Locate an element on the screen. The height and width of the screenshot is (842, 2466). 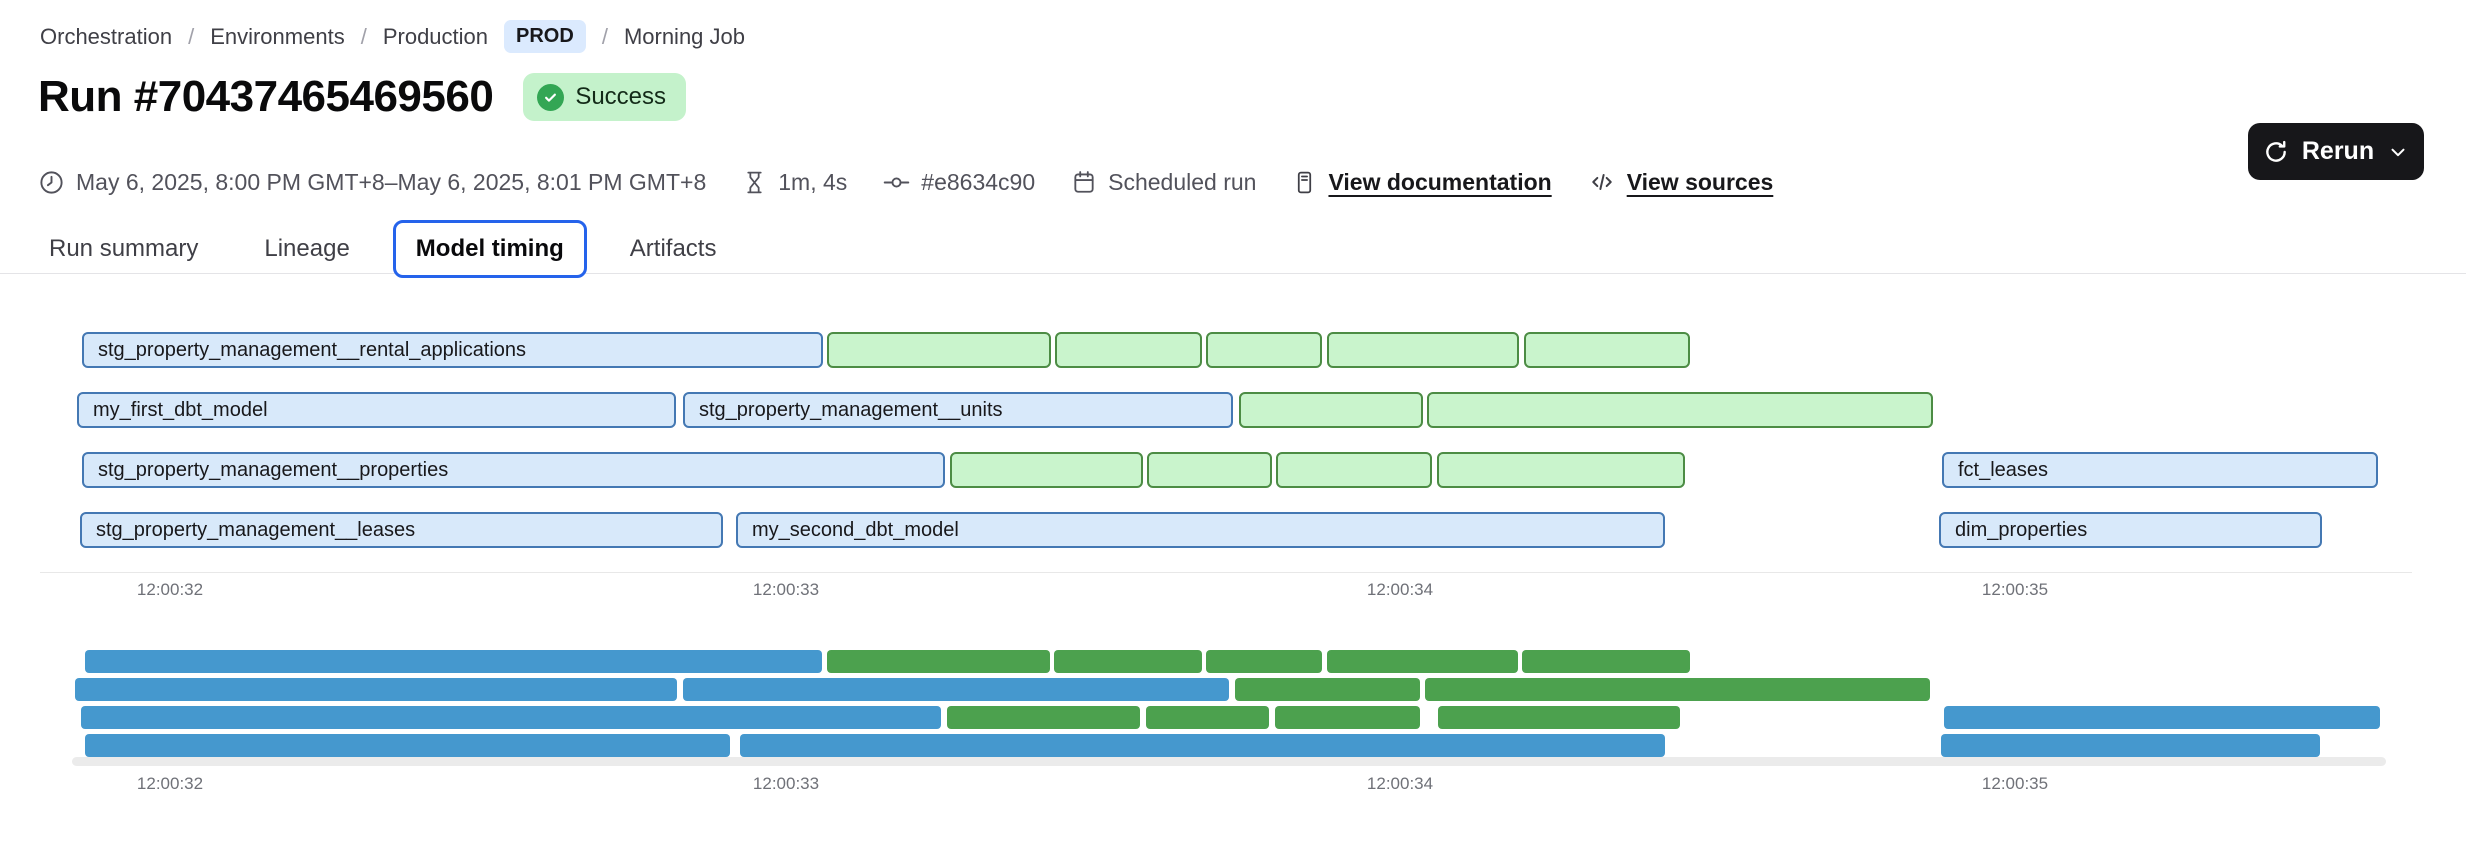
commit-text: #e8634c90 is located at coordinates (978, 181).